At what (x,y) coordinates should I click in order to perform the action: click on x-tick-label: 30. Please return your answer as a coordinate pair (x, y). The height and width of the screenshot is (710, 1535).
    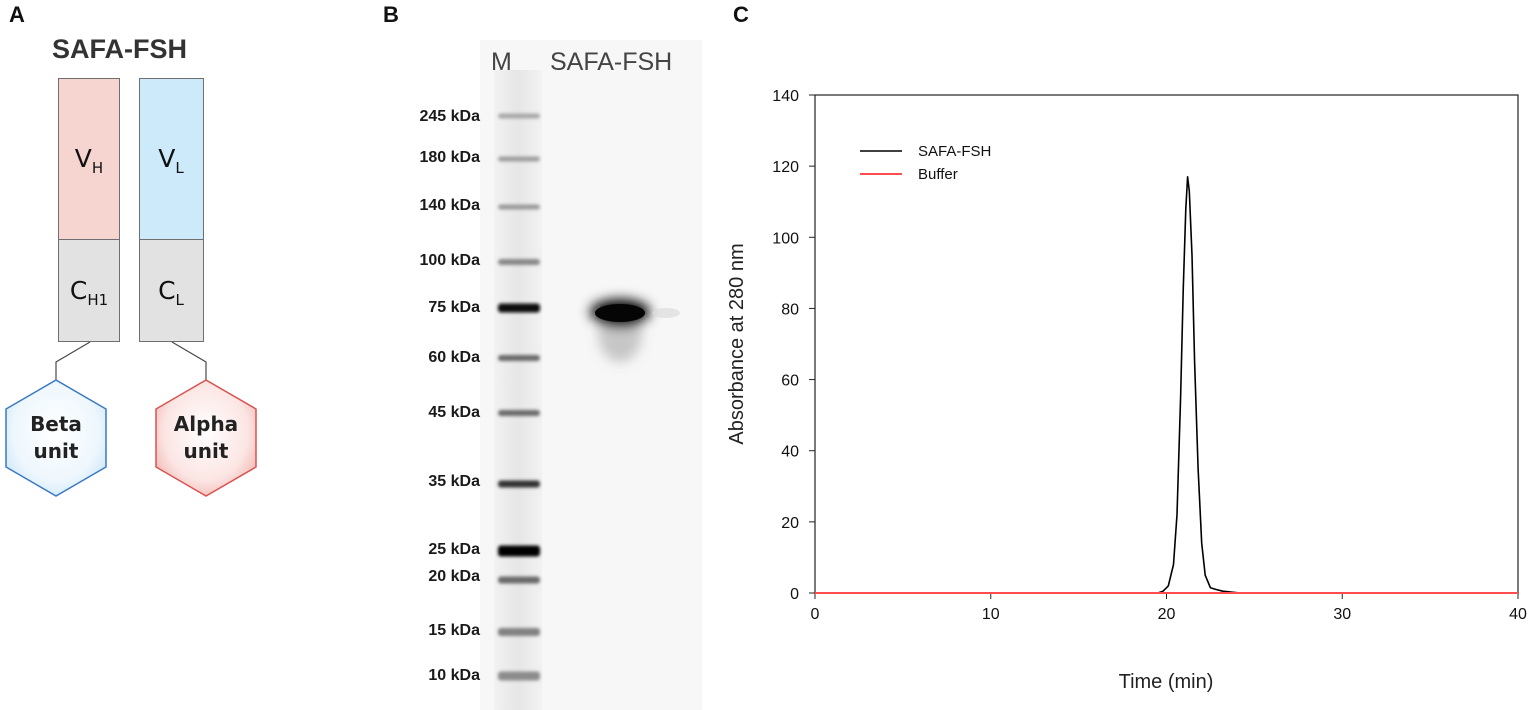
    Looking at the image, I should click on (1342, 614).